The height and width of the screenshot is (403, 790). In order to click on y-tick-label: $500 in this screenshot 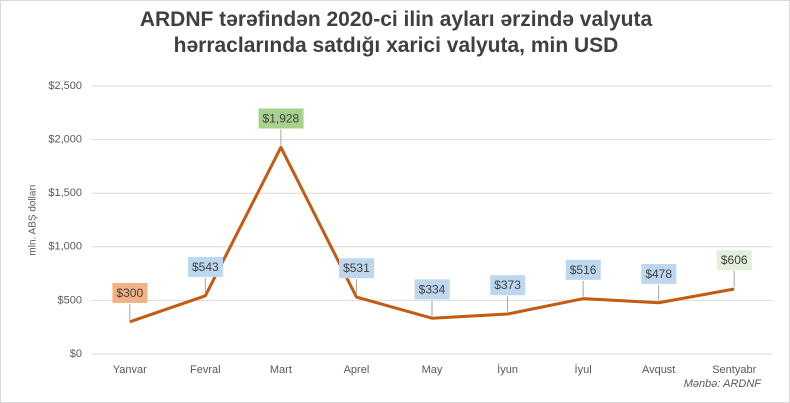, I will do `click(70, 300)`.